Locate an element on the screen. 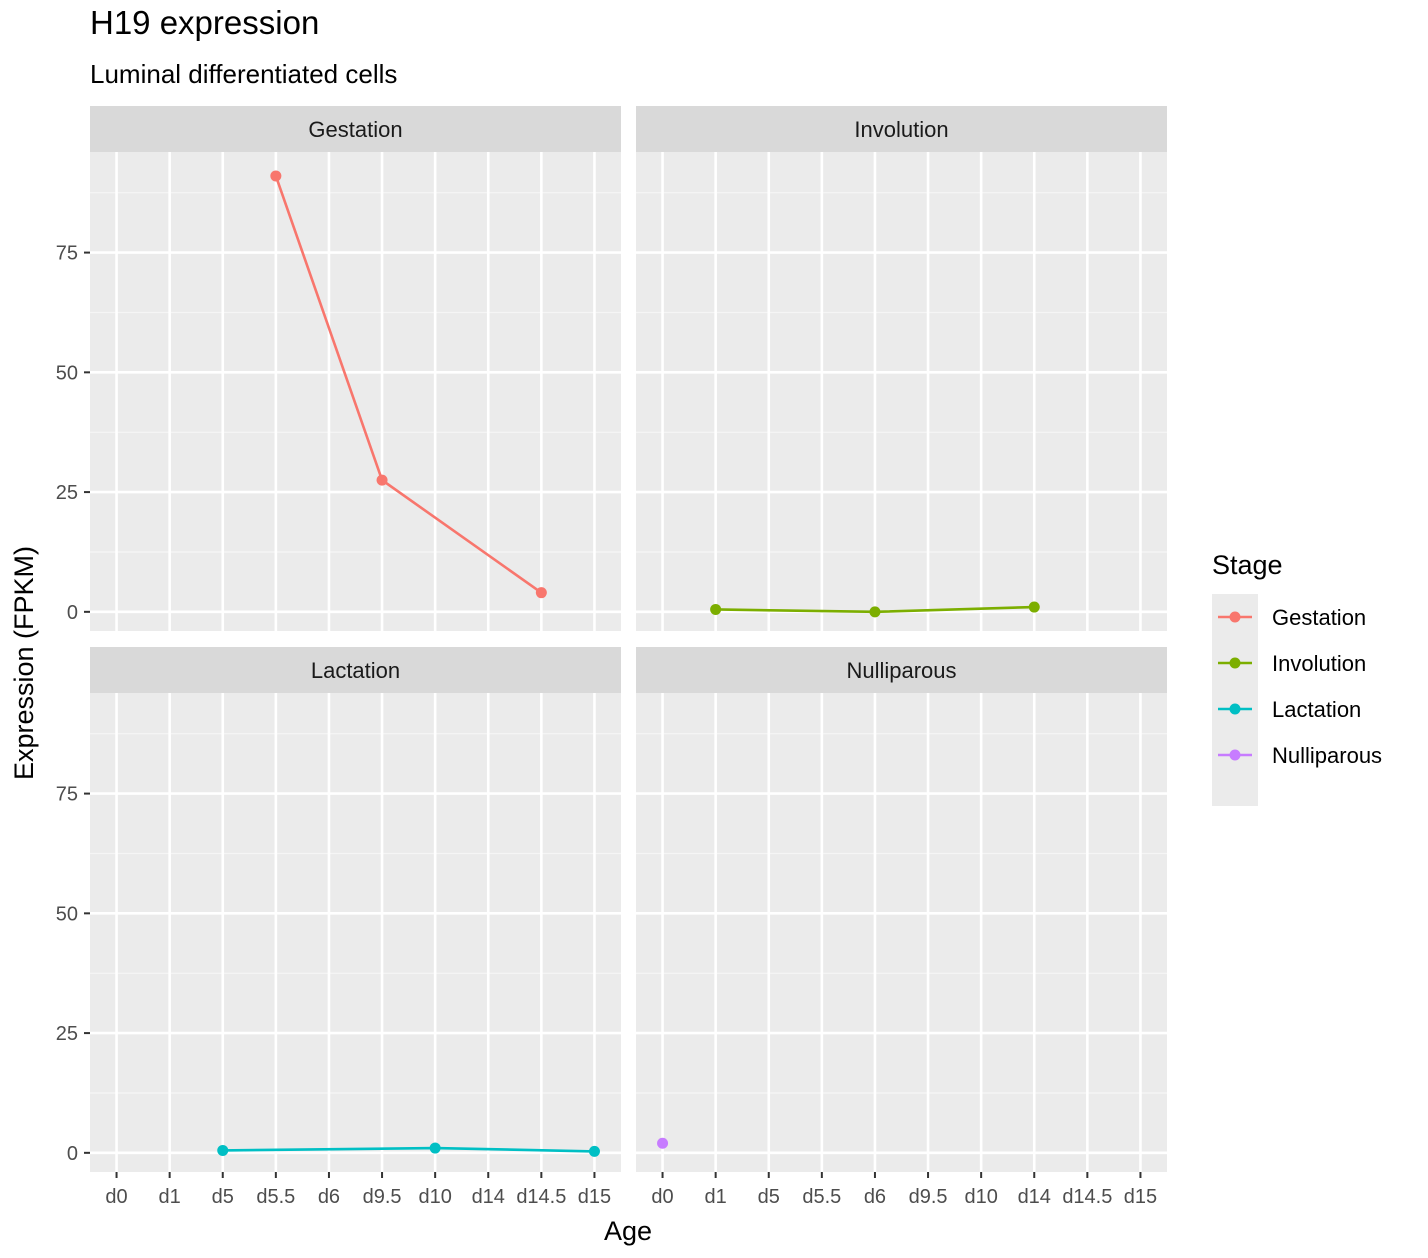 The width and height of the screenshot is (1428, 1258). legend-entry-nulliparous: Nulliparous is located at coordinates (1300, 755).